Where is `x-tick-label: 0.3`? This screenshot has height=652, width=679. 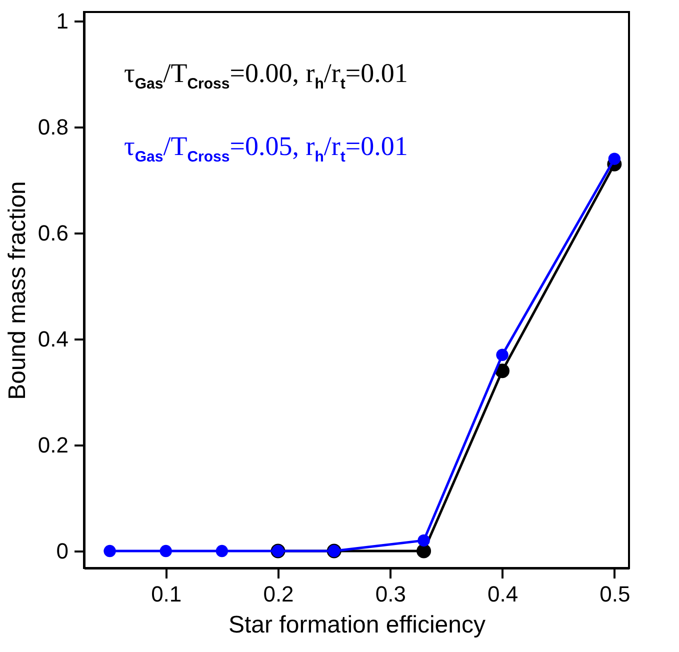 x-tick-label: 0.3 is located at coordinates (390, 594).